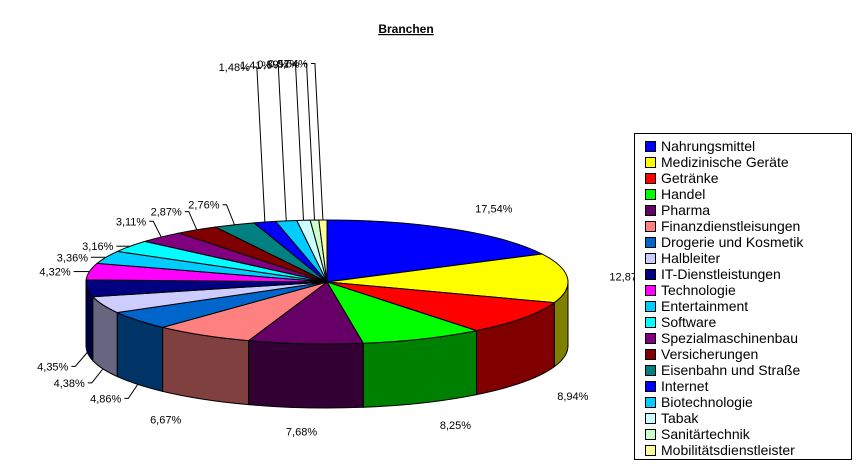 The image size is (860, 467). I want to click on data-label-19: 0,54%, so click(292, 65).